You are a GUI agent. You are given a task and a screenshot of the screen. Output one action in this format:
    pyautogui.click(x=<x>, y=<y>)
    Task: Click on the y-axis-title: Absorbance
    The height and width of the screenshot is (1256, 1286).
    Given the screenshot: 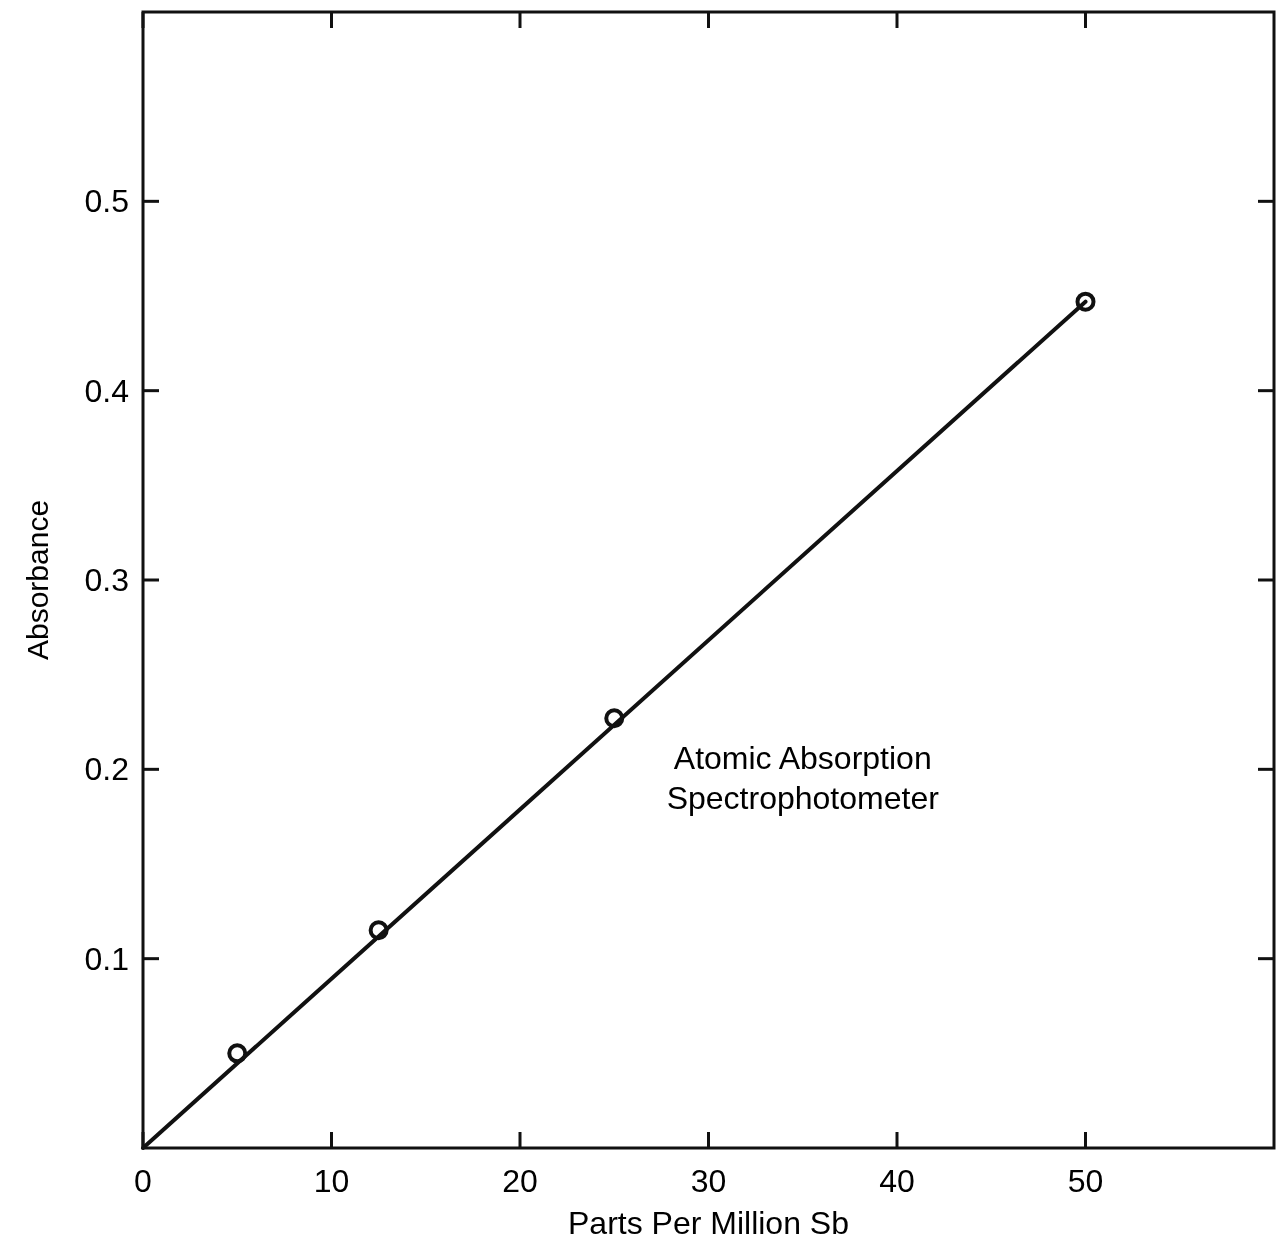 What is the action you would take?
    pyautogui.click(x=37, y=580)
    